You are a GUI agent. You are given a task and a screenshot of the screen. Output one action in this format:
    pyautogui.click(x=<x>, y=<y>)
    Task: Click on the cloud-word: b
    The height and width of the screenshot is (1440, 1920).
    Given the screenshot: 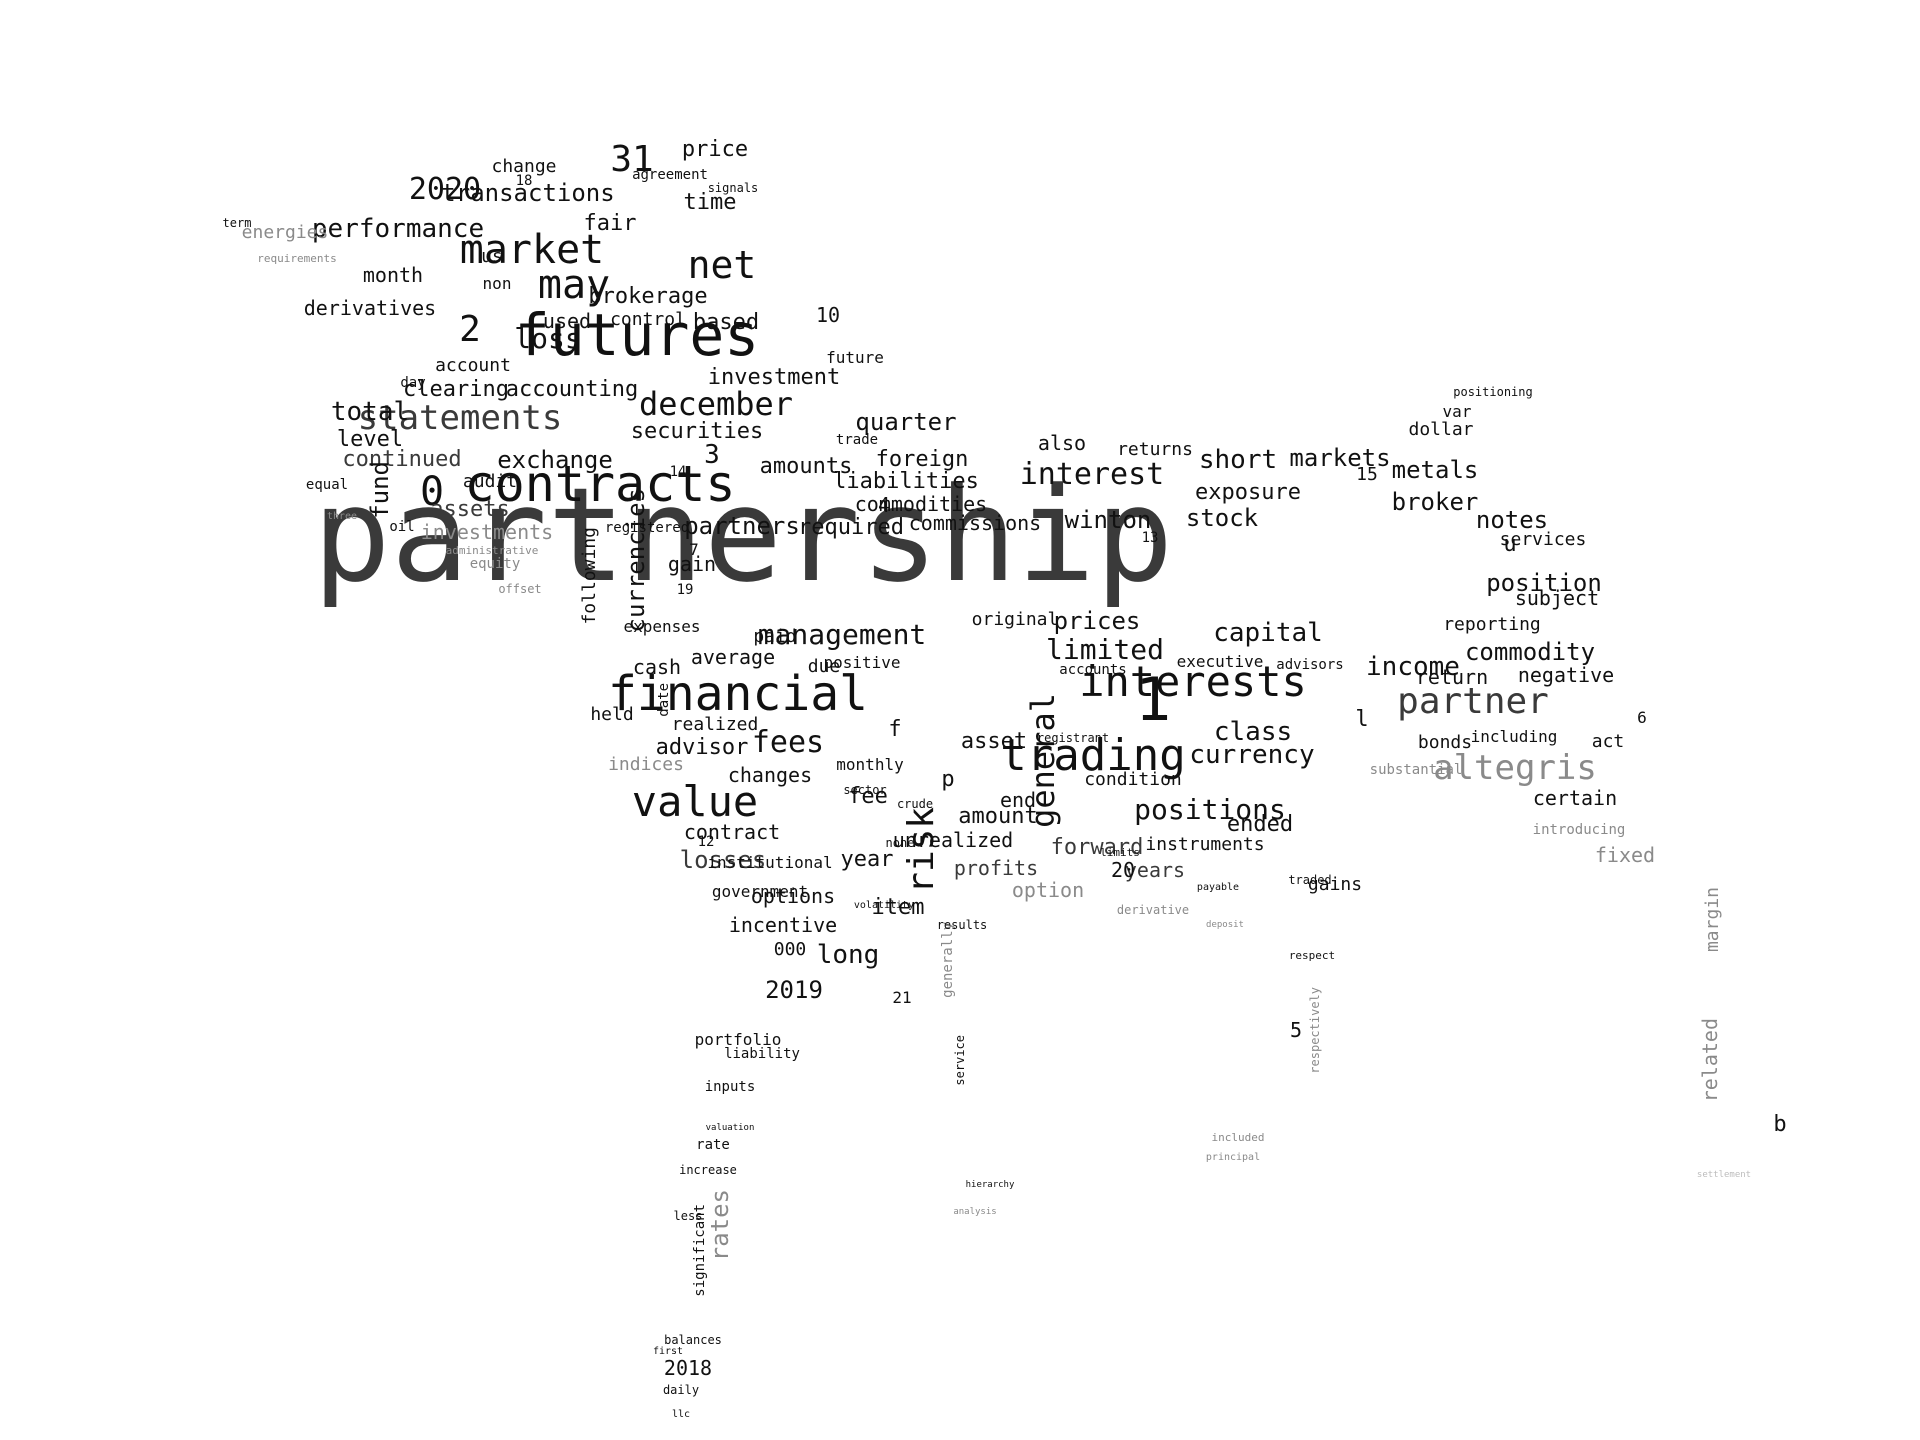 What is the action you would take?
    pyautogui.click(x=1780, y=1124)
    